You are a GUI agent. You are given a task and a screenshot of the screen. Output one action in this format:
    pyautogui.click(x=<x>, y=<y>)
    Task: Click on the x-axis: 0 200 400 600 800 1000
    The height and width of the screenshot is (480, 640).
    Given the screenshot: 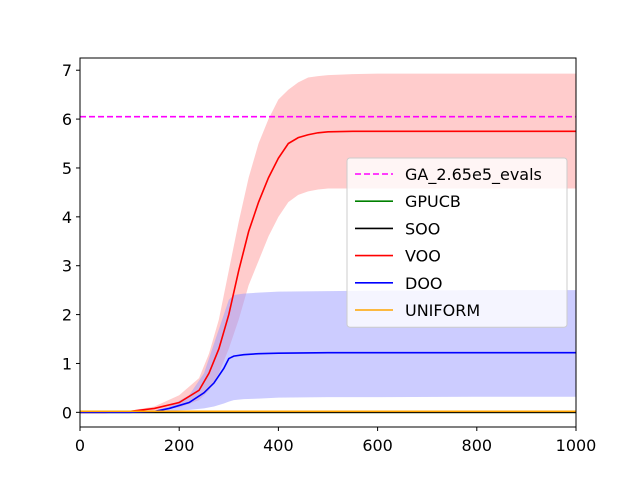 What is the action you would take?
    pyautogui.click(x=335, y=441)
    